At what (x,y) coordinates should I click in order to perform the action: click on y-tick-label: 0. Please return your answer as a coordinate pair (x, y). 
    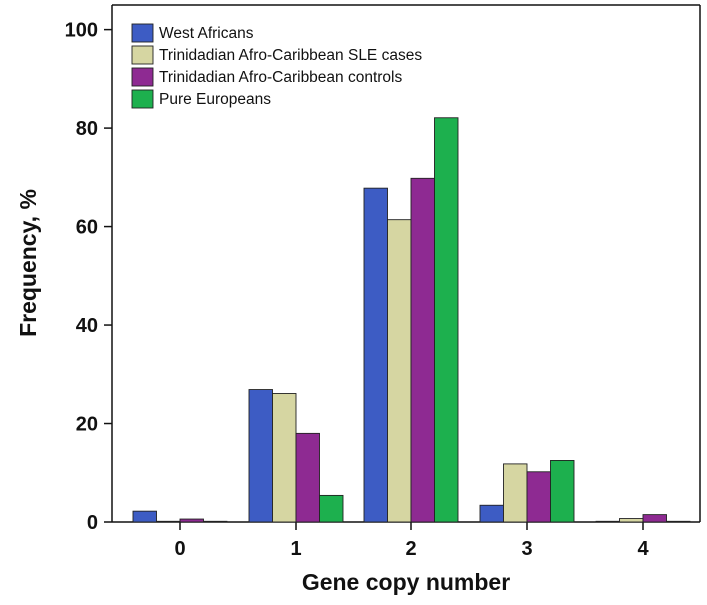
    Looking at the image, I should click on (92, 523).